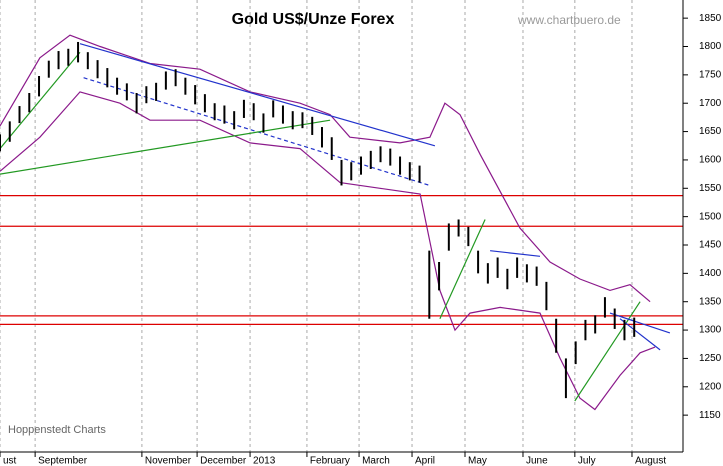  Describe the element at coordinates (10, 461) in the screenshot. I see `x-tick-label: ust` at that location.